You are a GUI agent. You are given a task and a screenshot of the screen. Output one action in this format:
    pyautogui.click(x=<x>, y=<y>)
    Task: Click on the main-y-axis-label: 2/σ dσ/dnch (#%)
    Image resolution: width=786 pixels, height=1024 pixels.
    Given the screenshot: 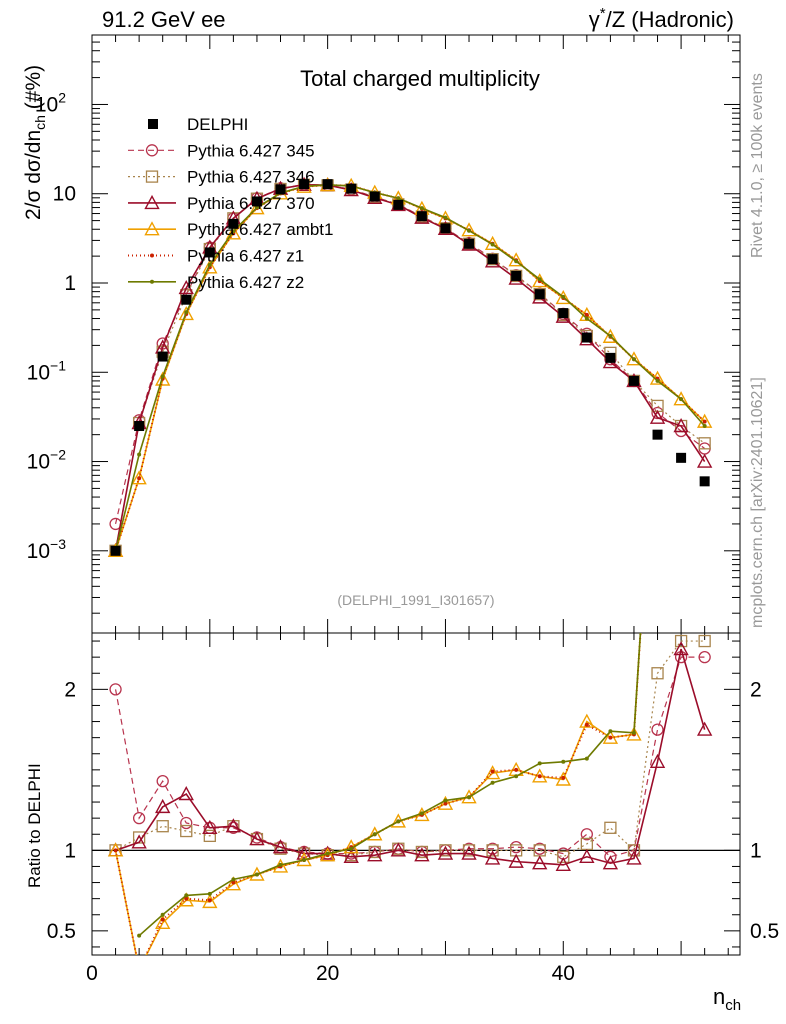 What is the action you would take?
    pyautogui.click(x=35, y=142)
    